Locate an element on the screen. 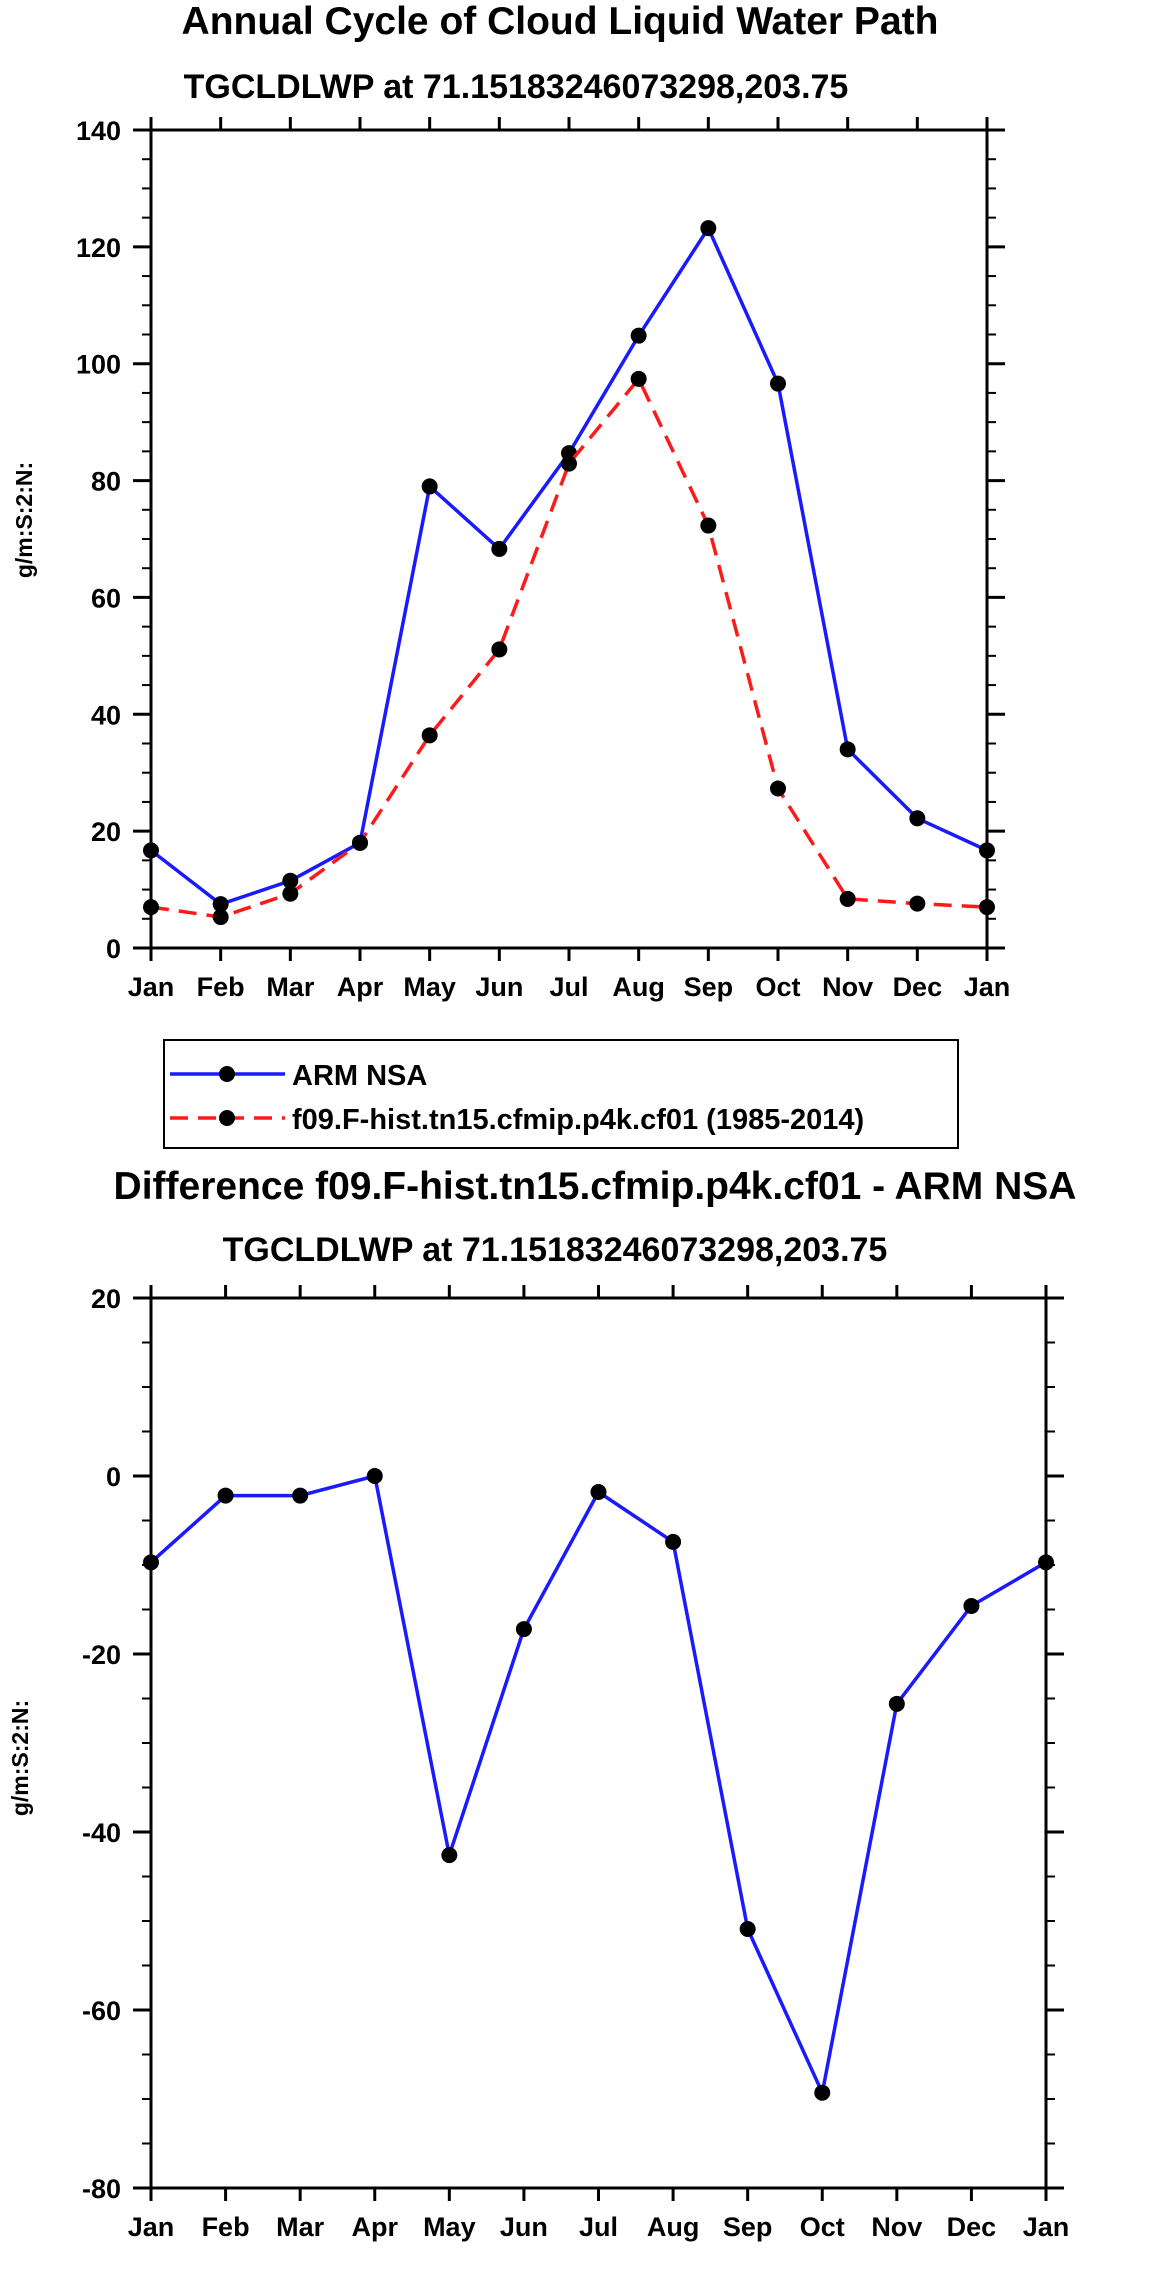 This screenshot has width=1158, height=2278. bottom-y-axis-label: g/m:S:2:N: is located at coordinates (20, 1758).